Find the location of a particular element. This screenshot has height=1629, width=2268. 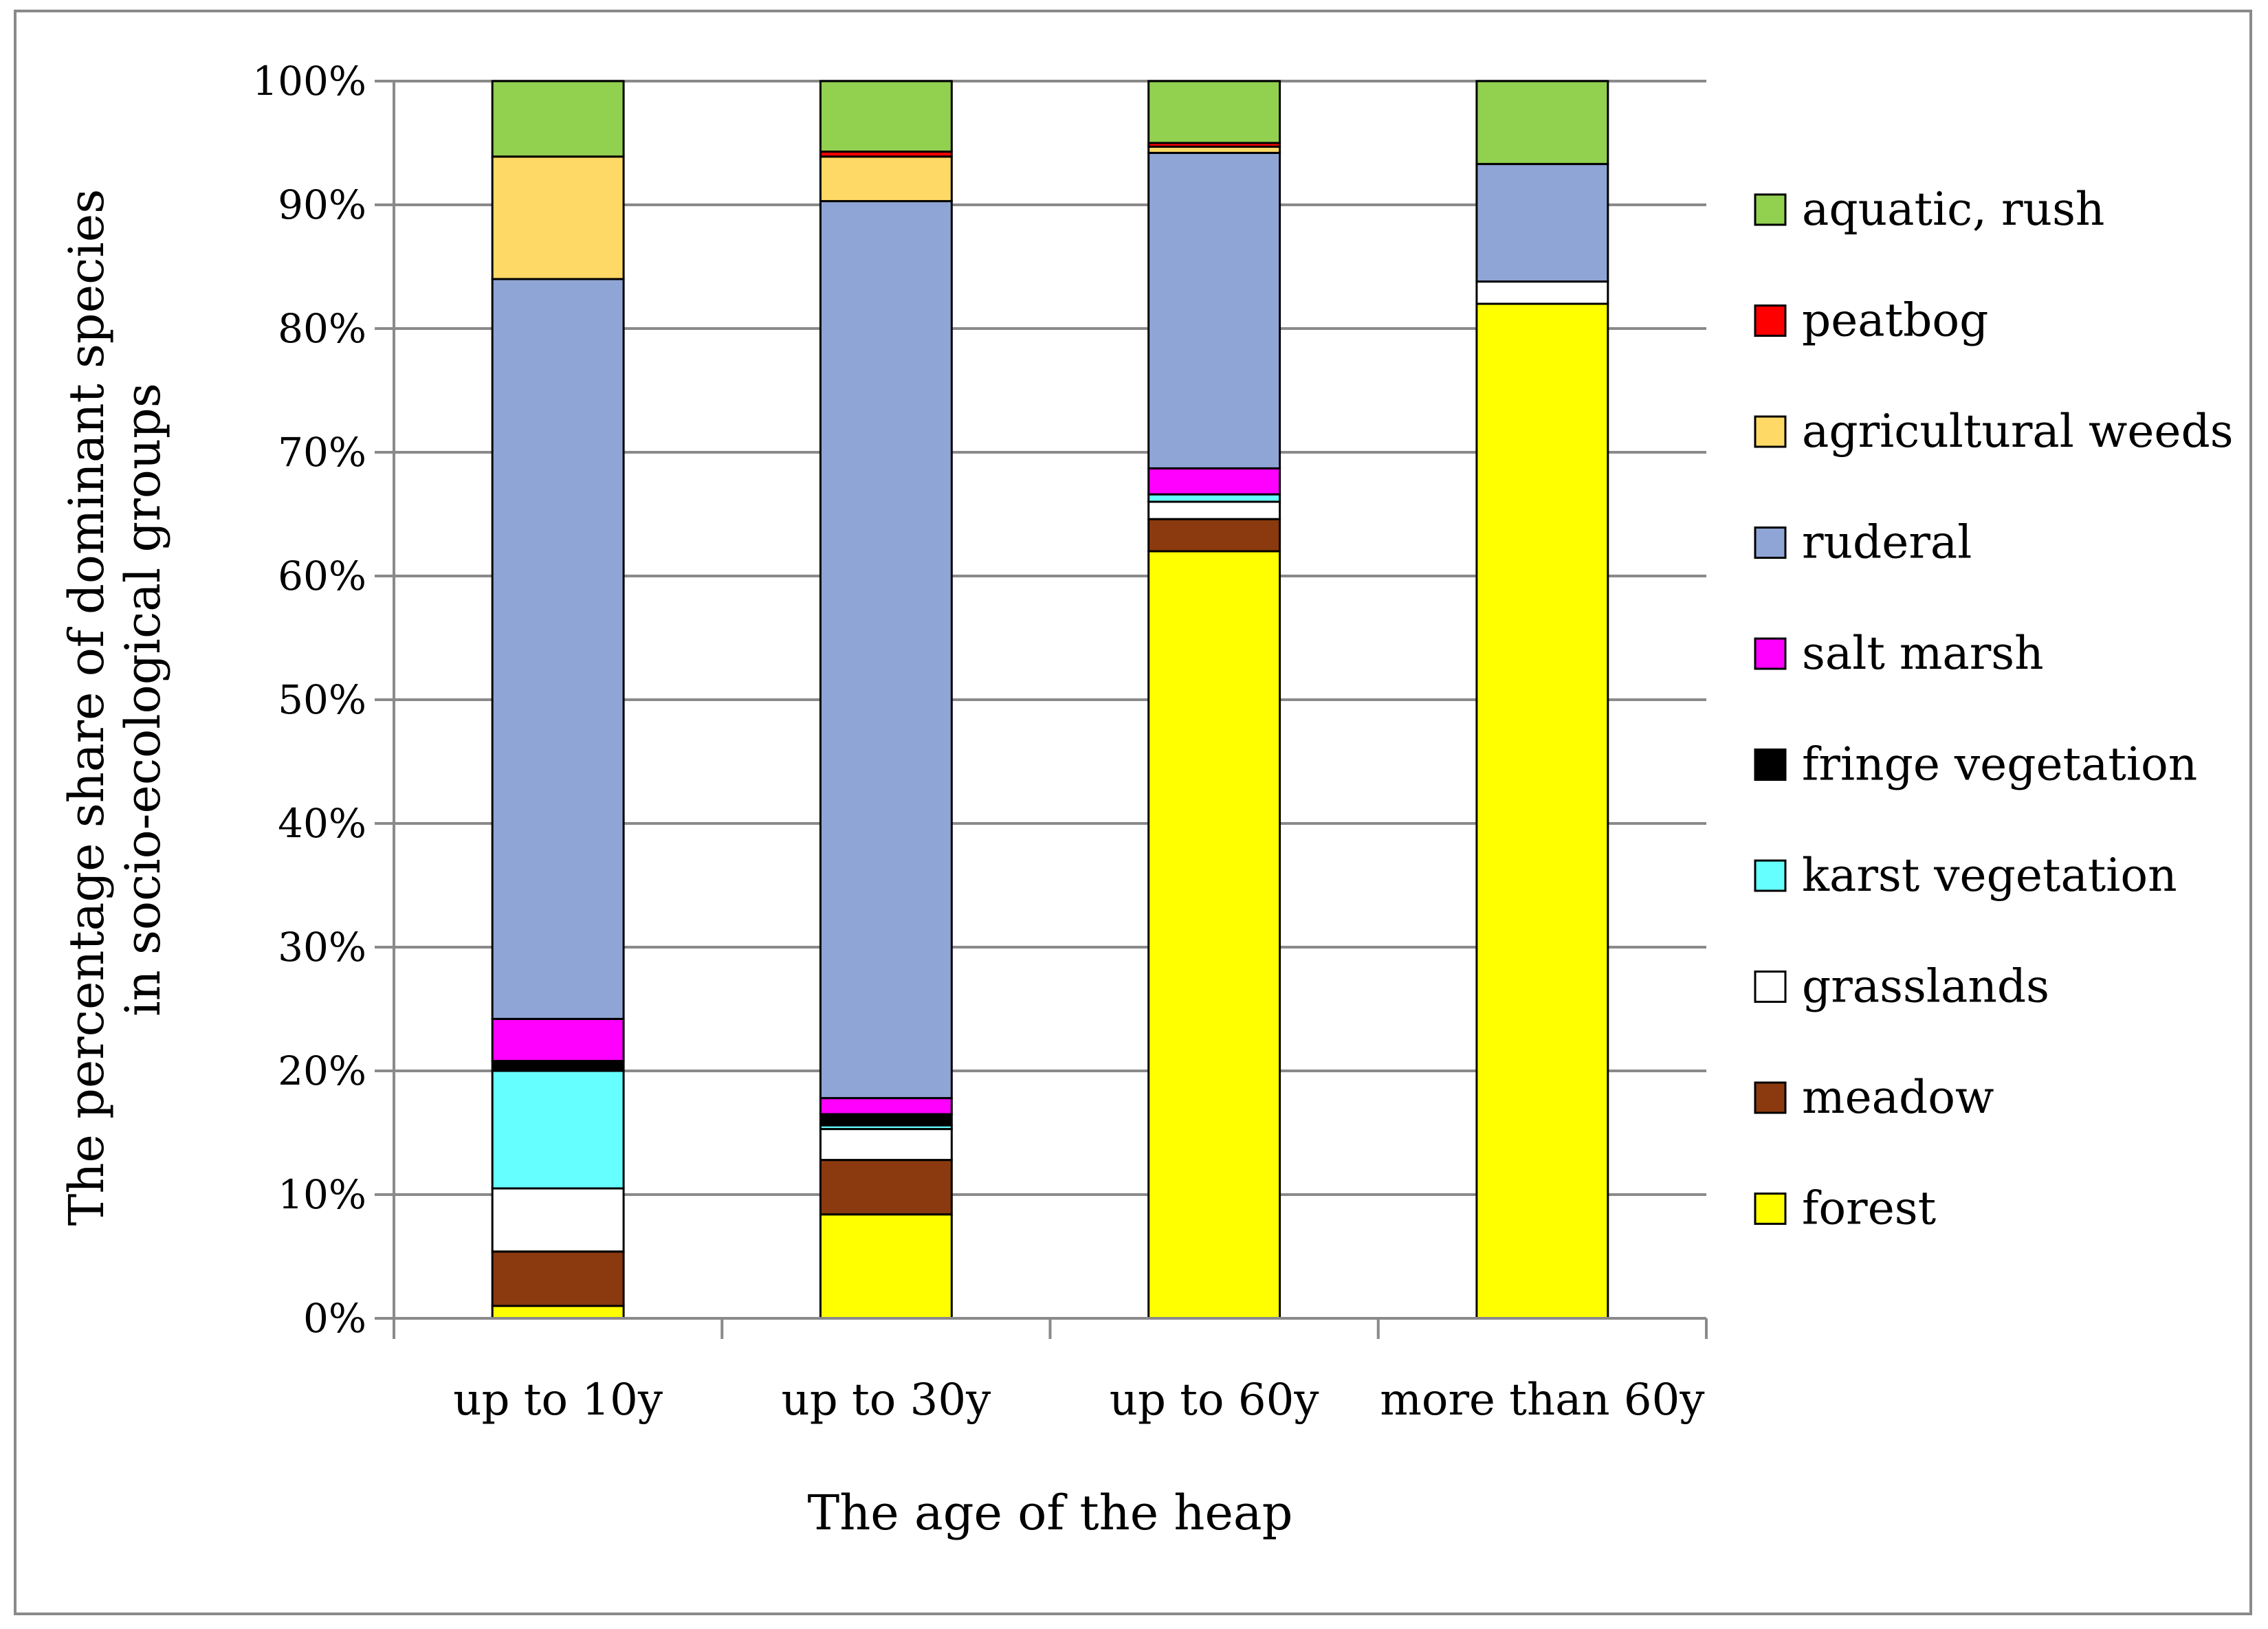

legend-label: fringe vegetation is located at coordinates (1999, 764).